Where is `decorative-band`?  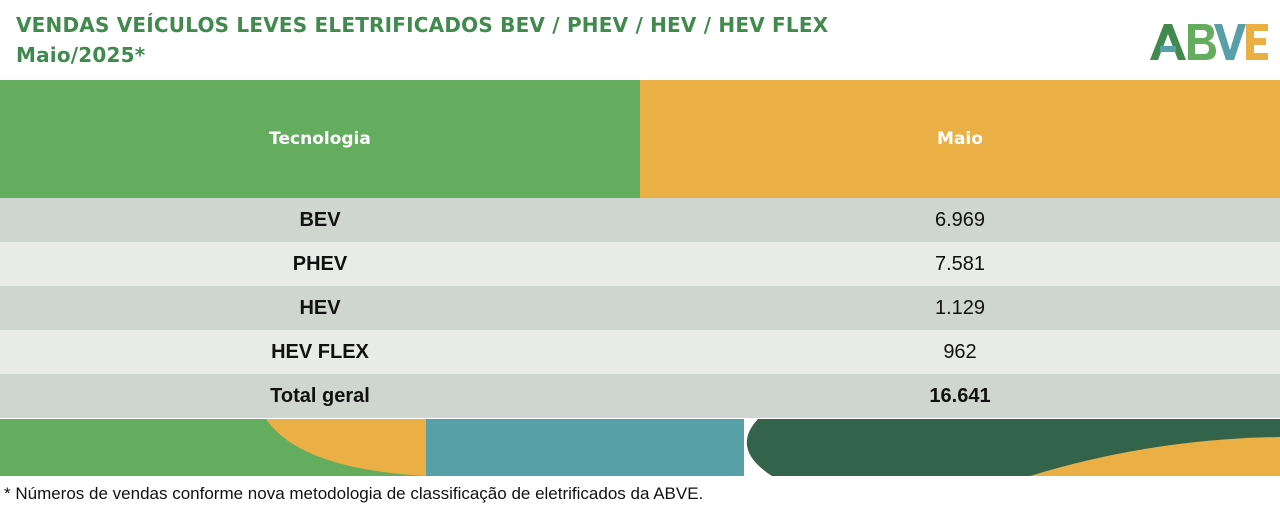 decorative-band is located at coordinates (640, 447).